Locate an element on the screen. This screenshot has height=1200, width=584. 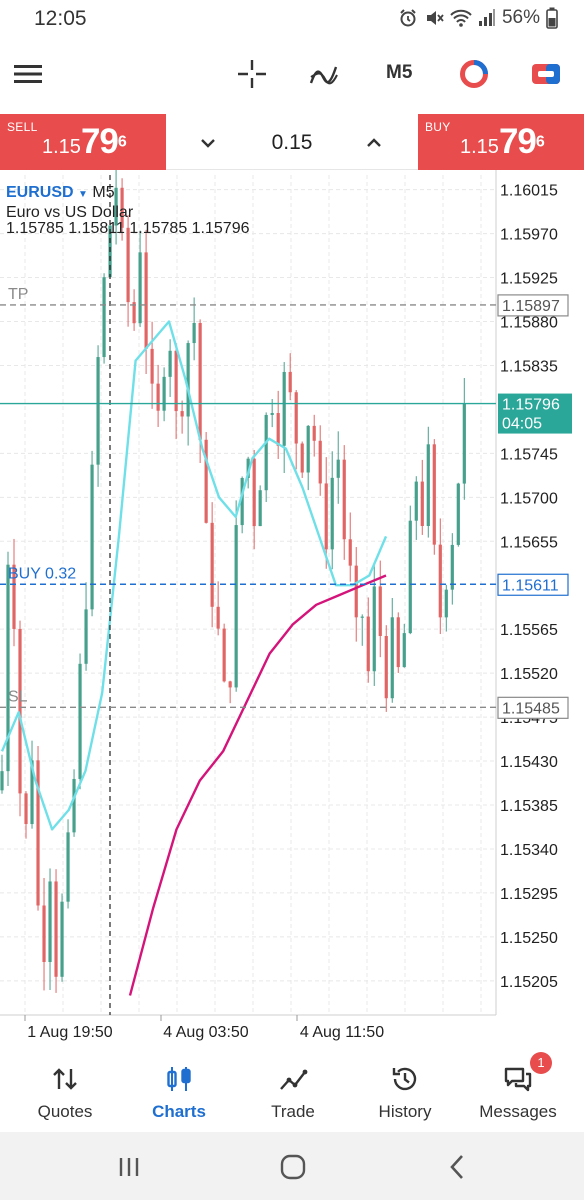
nav-trade: Trade is located at coordinates (293, 1087).